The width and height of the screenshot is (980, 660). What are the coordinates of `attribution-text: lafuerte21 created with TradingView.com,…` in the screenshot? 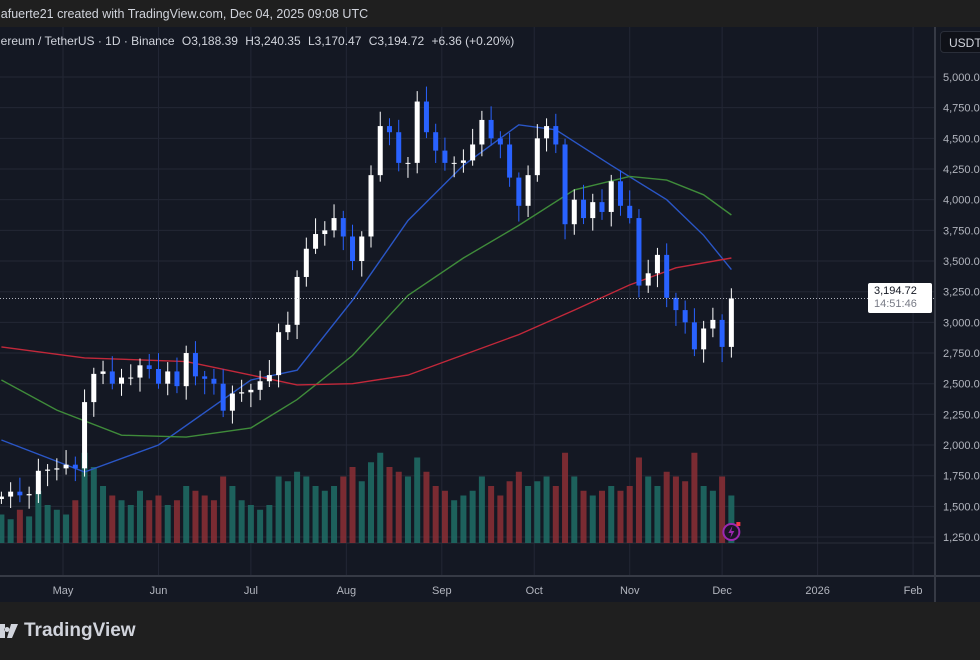 It's located at (184, 14).